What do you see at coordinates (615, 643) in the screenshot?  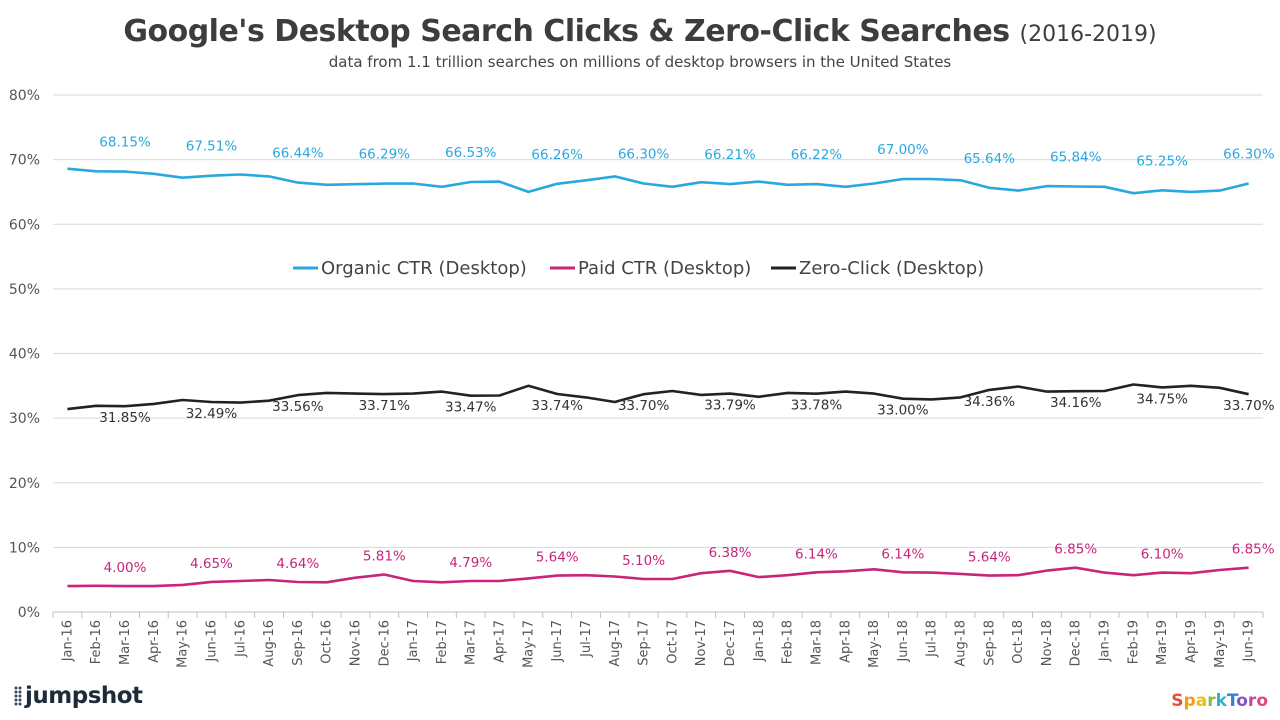 I see `x-tick-label: Aug-17` at bounding box center [615, 643].